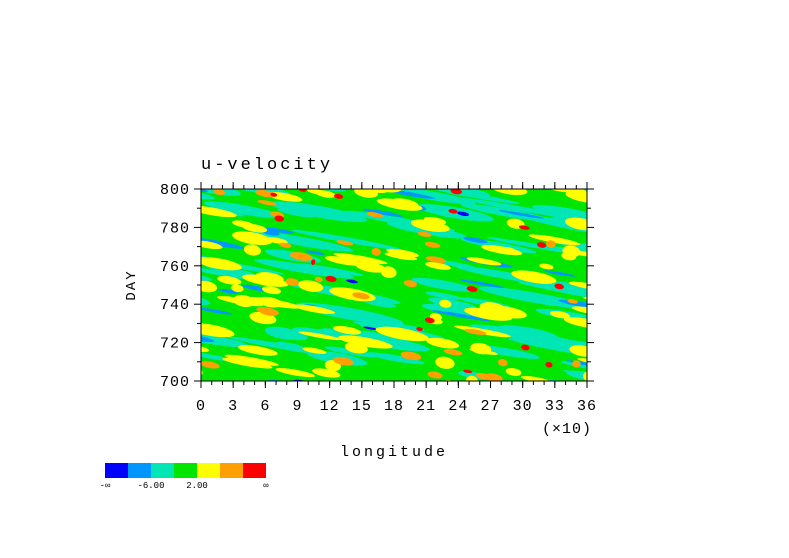 The image size is (789, 558). Describe the element at coordinates (490, 406) in the screenshot. I see `x-tick-label: 27` at that location.